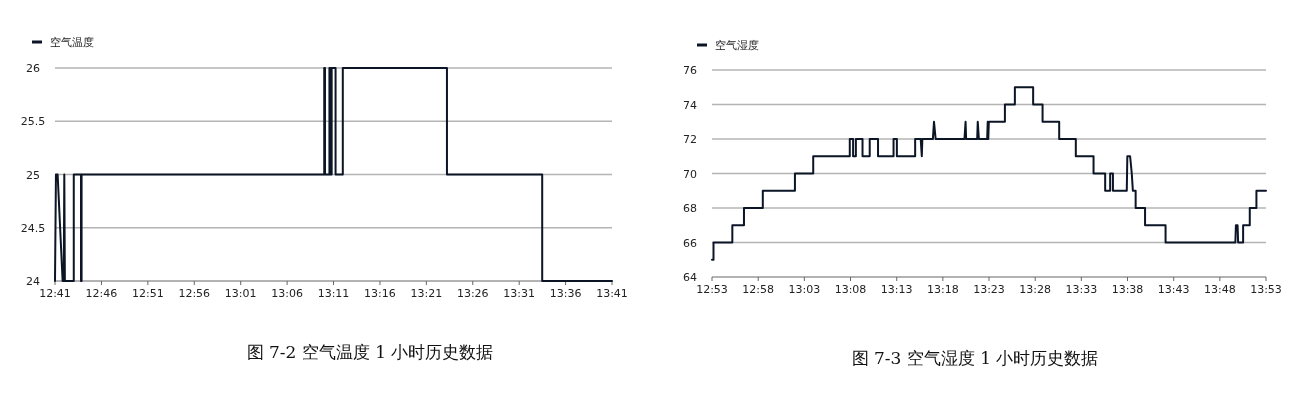 This screenshot has width=1309, height=411. What do you see at coordinates (240, 293) in the screenshot?
I see `x-tick-label: 13:01` at bounding box center [240, 293].